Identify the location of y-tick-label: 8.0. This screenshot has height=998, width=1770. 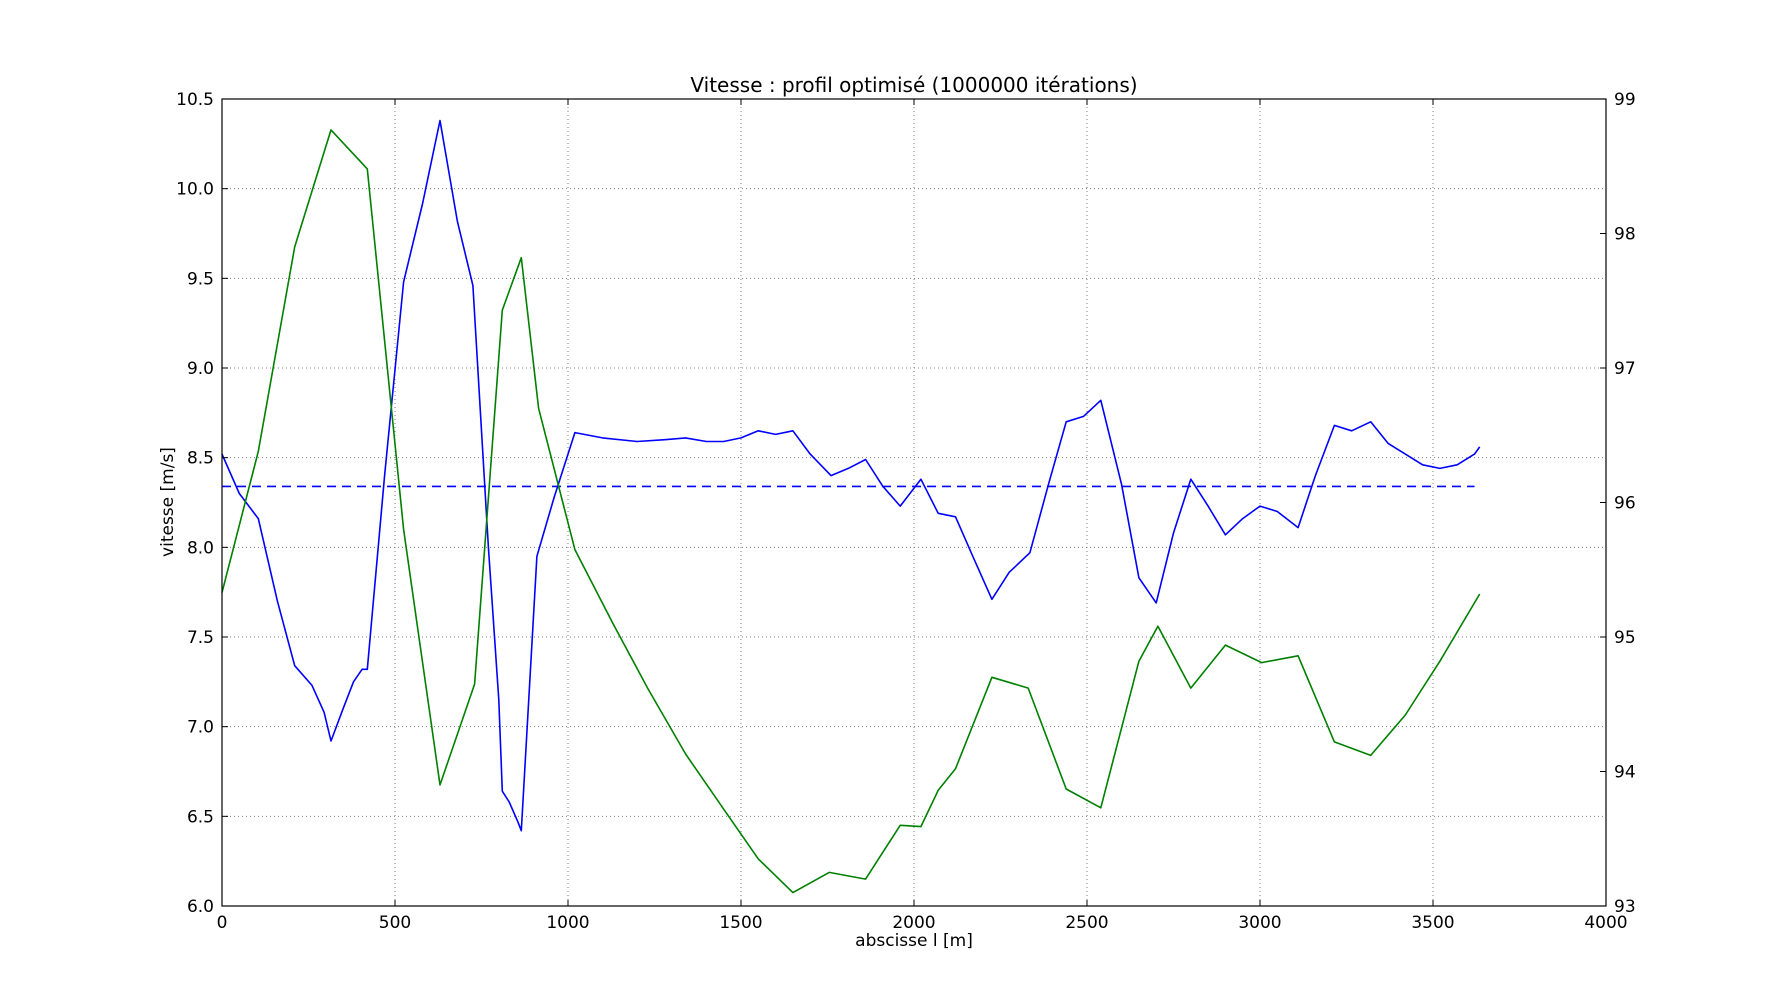
(200, 548).